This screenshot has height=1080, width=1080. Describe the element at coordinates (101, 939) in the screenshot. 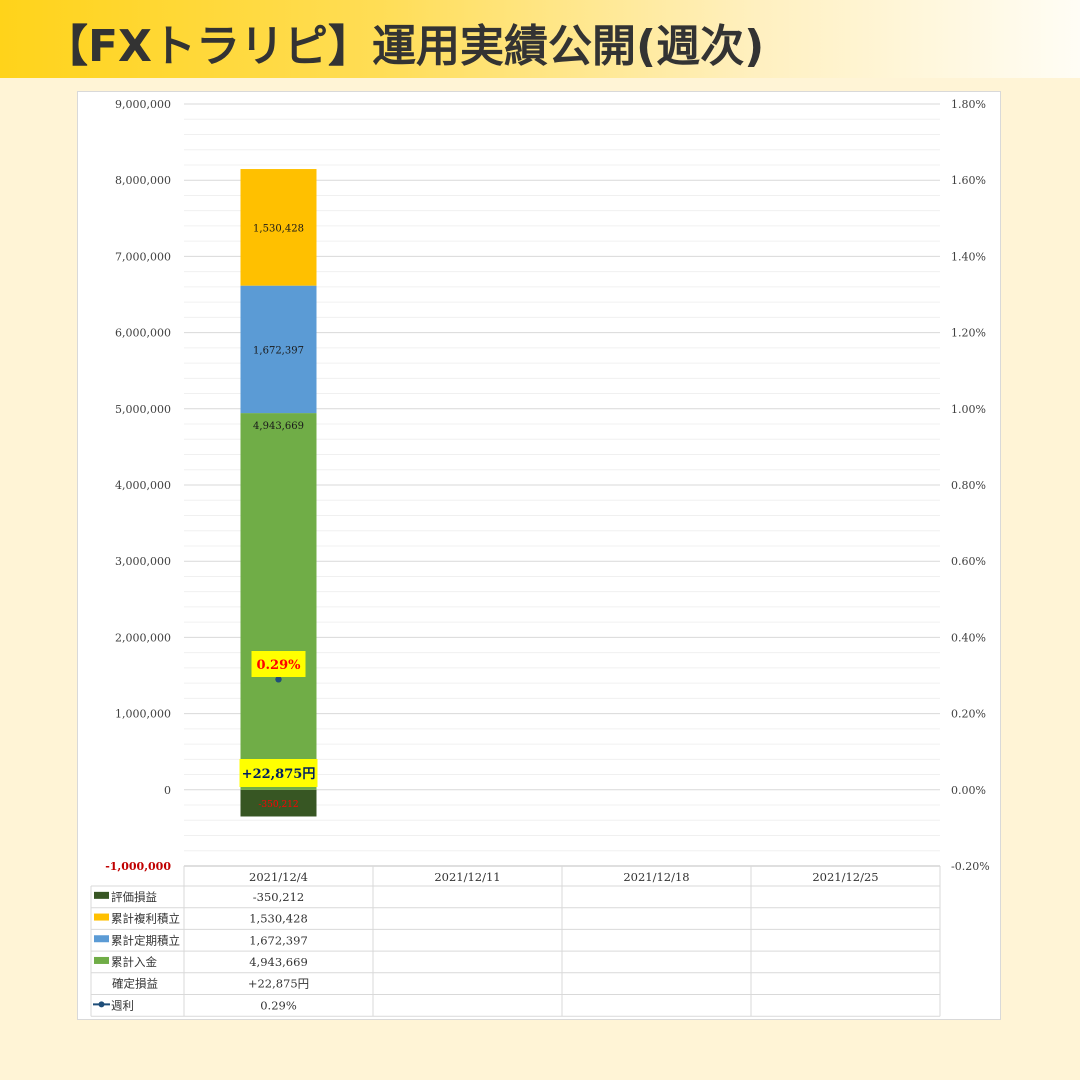

I see `legend-key-teiki` at that location.